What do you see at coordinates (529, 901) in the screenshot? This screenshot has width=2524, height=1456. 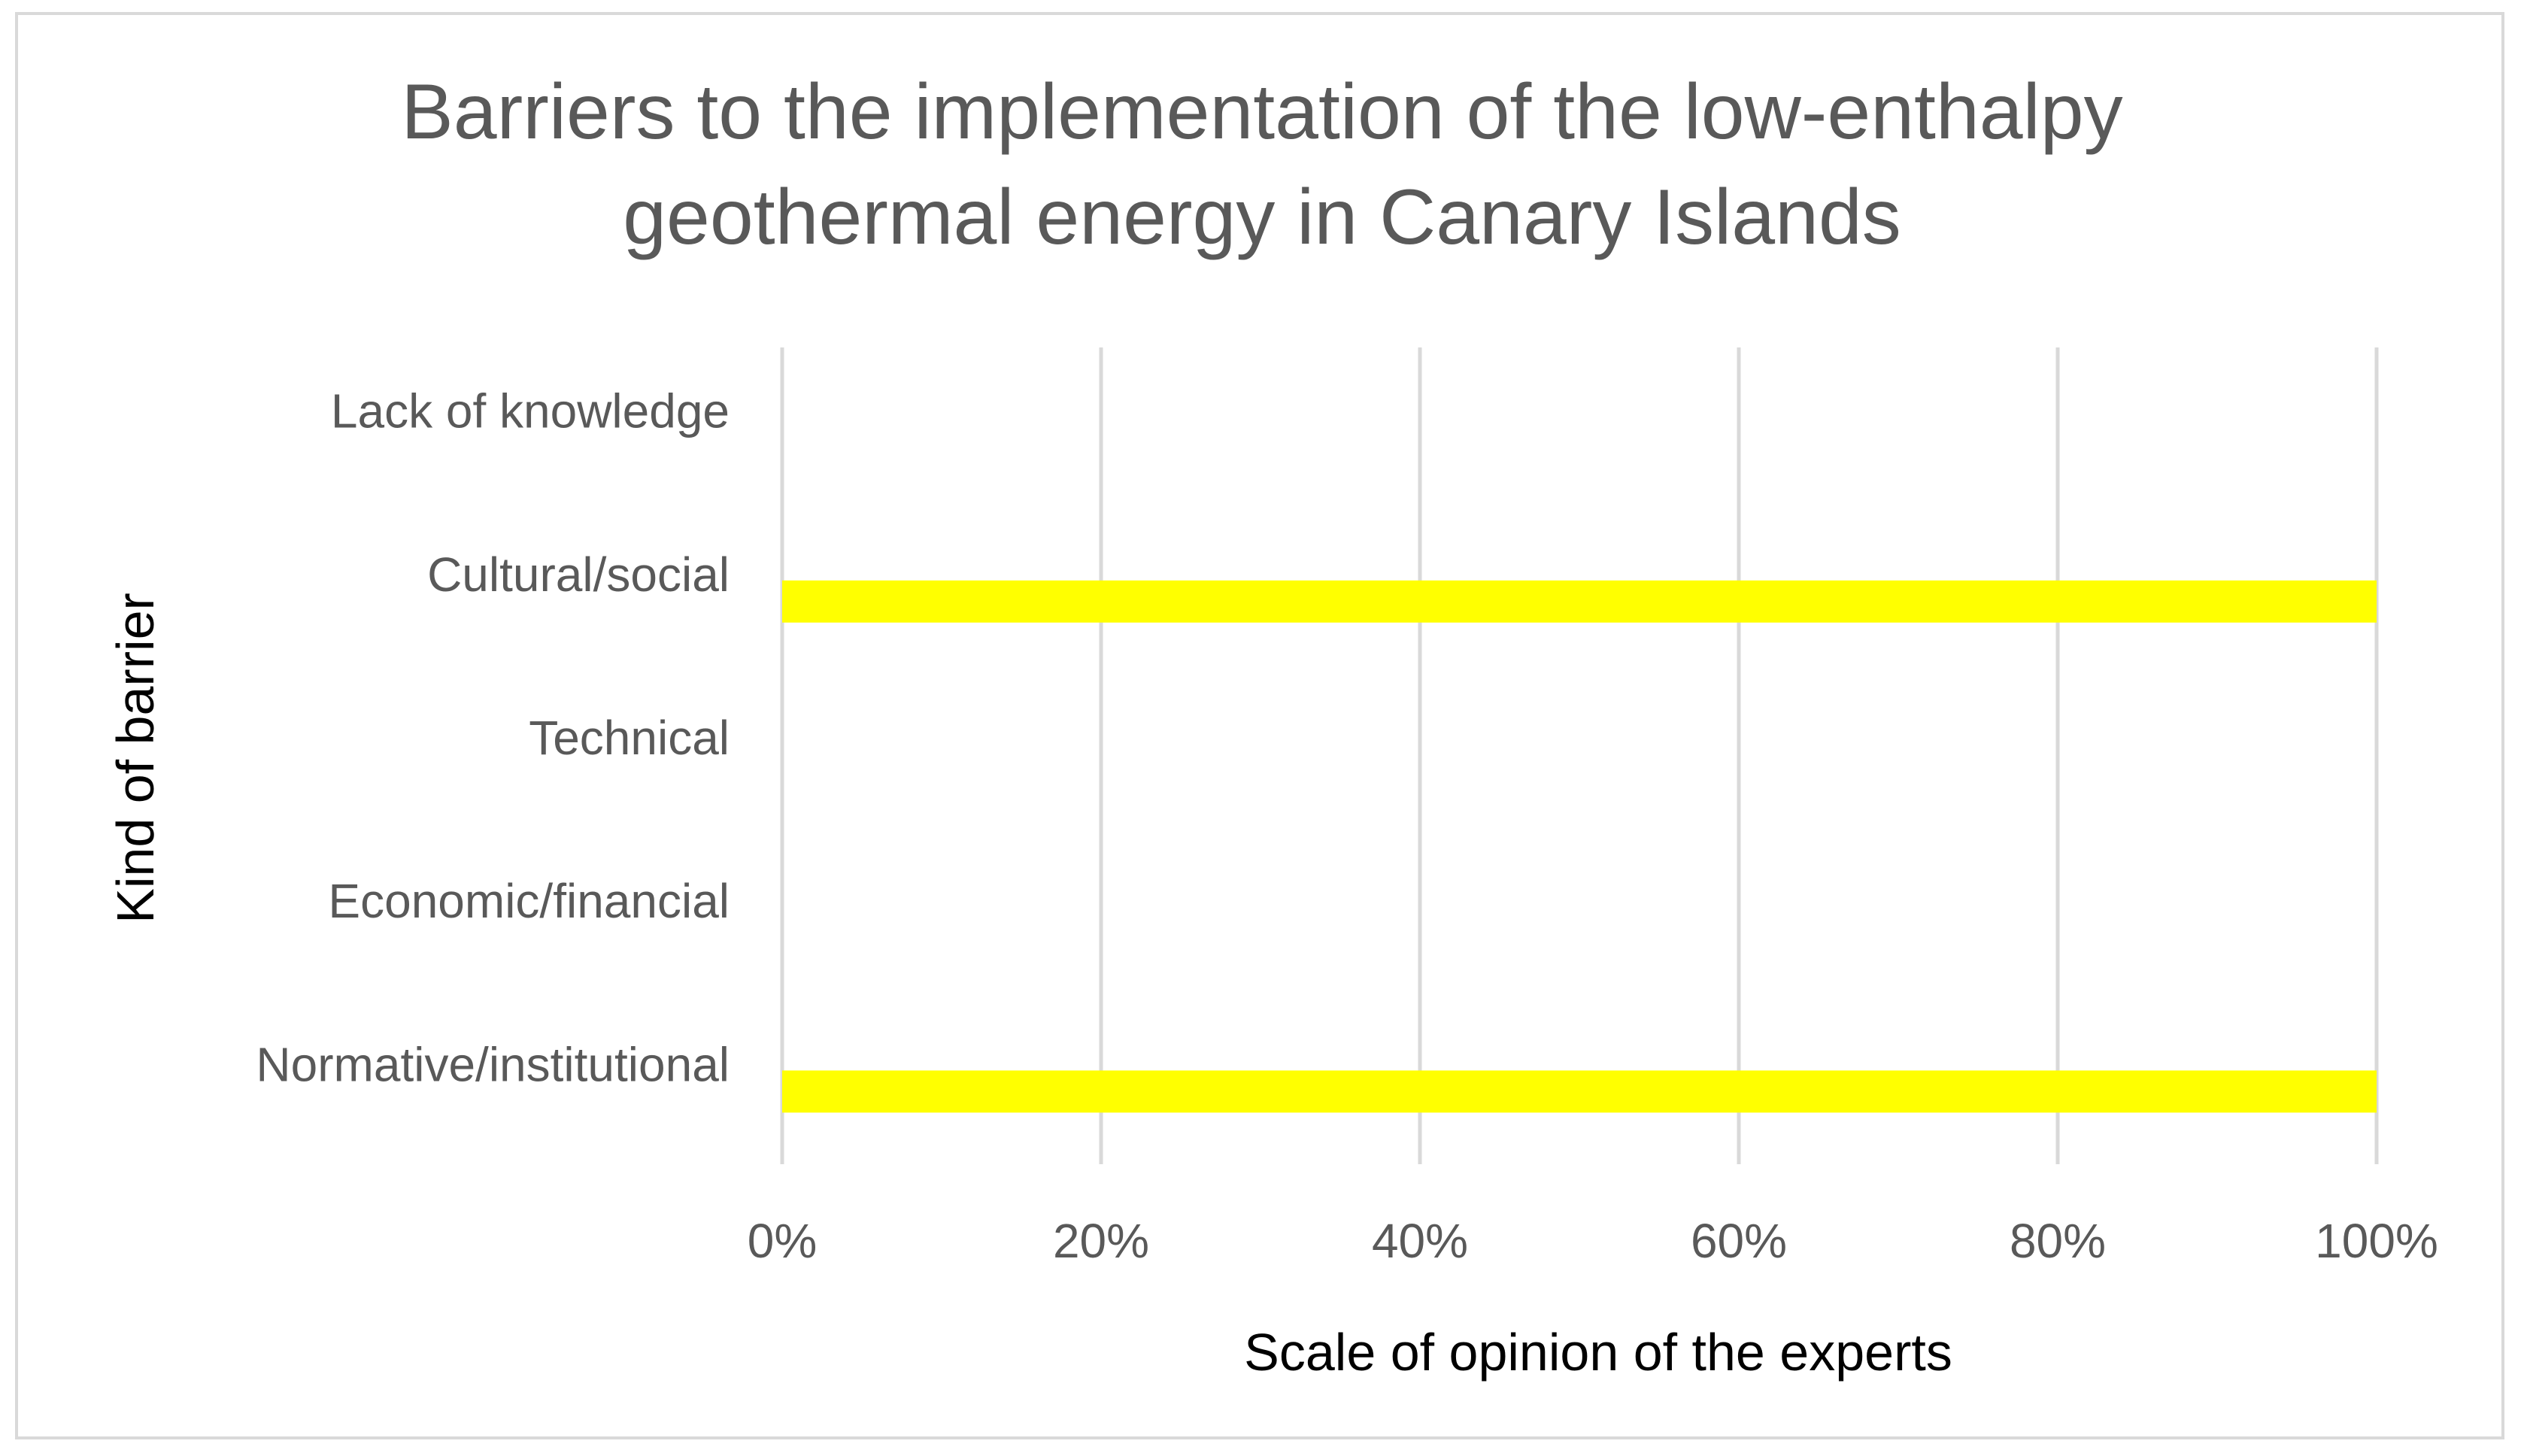 I see `y-tick-label: Economic/financial` at bounding box center [529, 901].